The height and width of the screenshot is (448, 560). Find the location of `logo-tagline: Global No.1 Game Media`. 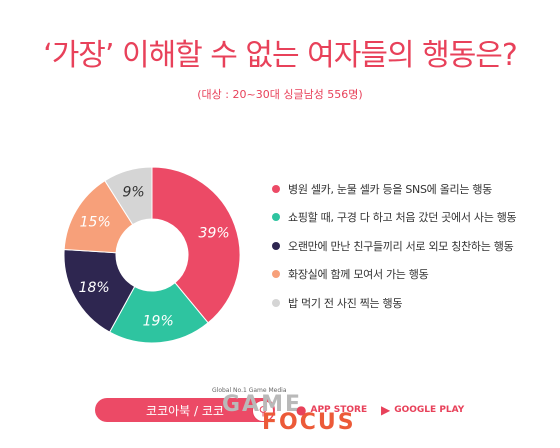

logo-tagline: Global No.1 Game Media is located at coordinates (249, 390).